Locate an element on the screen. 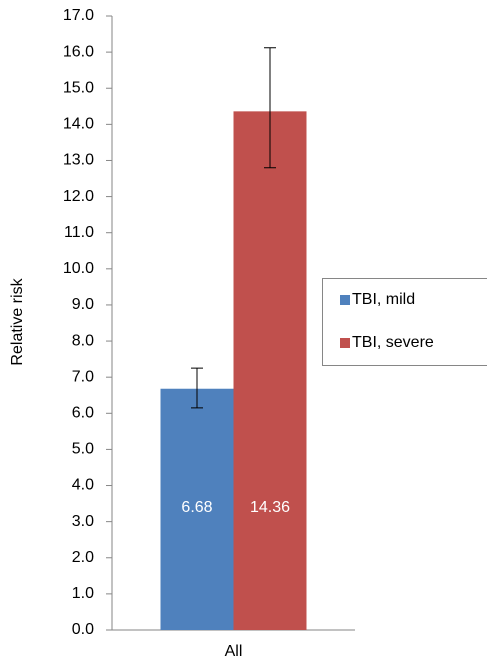  legend-label: TBI, severe is located at coordinates (393, 342).